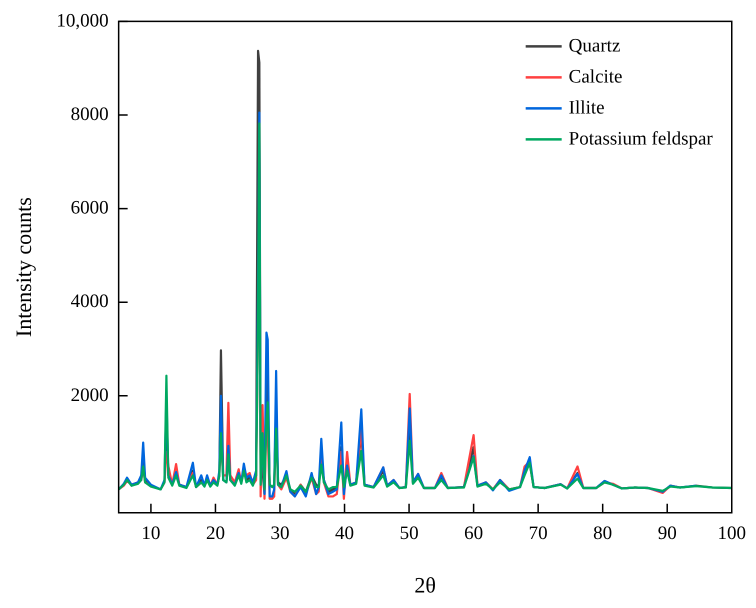 This screenshot has height=608, width=756. Describe the element at coordinates (641, 139) in the screenshot. I see `legend-label: Potassium feldspar` at that location.